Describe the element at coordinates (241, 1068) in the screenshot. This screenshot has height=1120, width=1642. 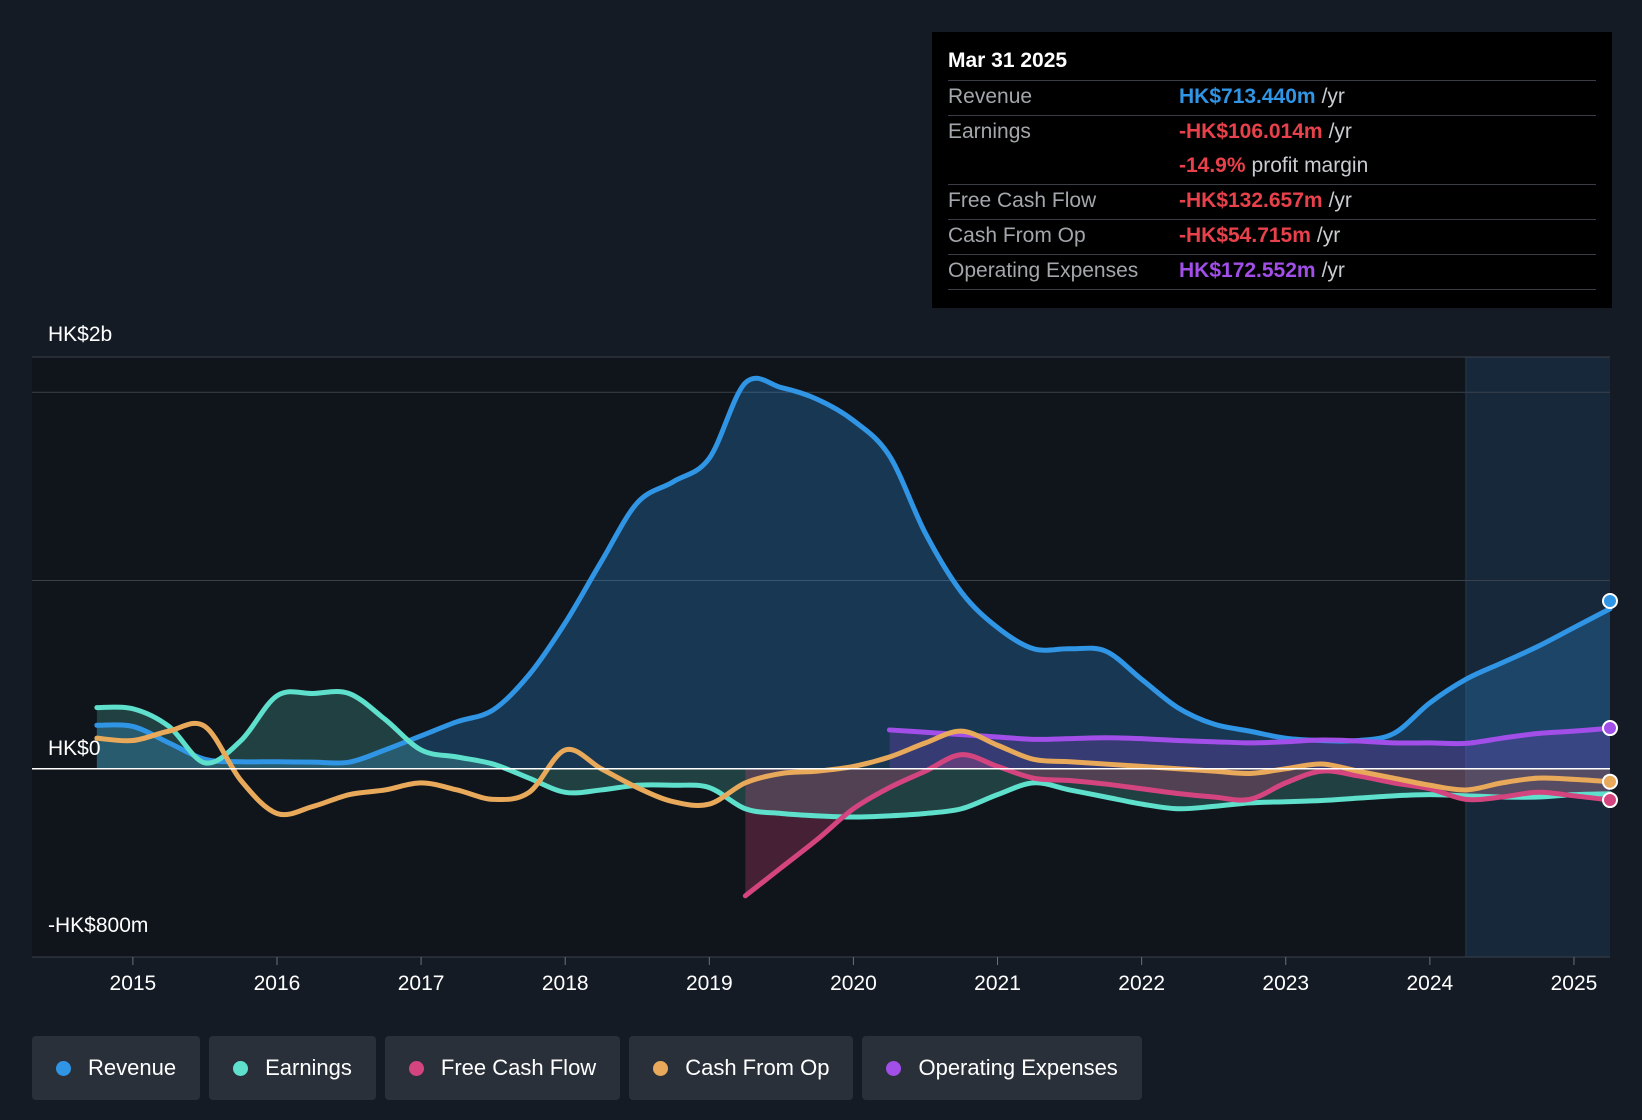
I see `earnings-dot-icon` at that location.